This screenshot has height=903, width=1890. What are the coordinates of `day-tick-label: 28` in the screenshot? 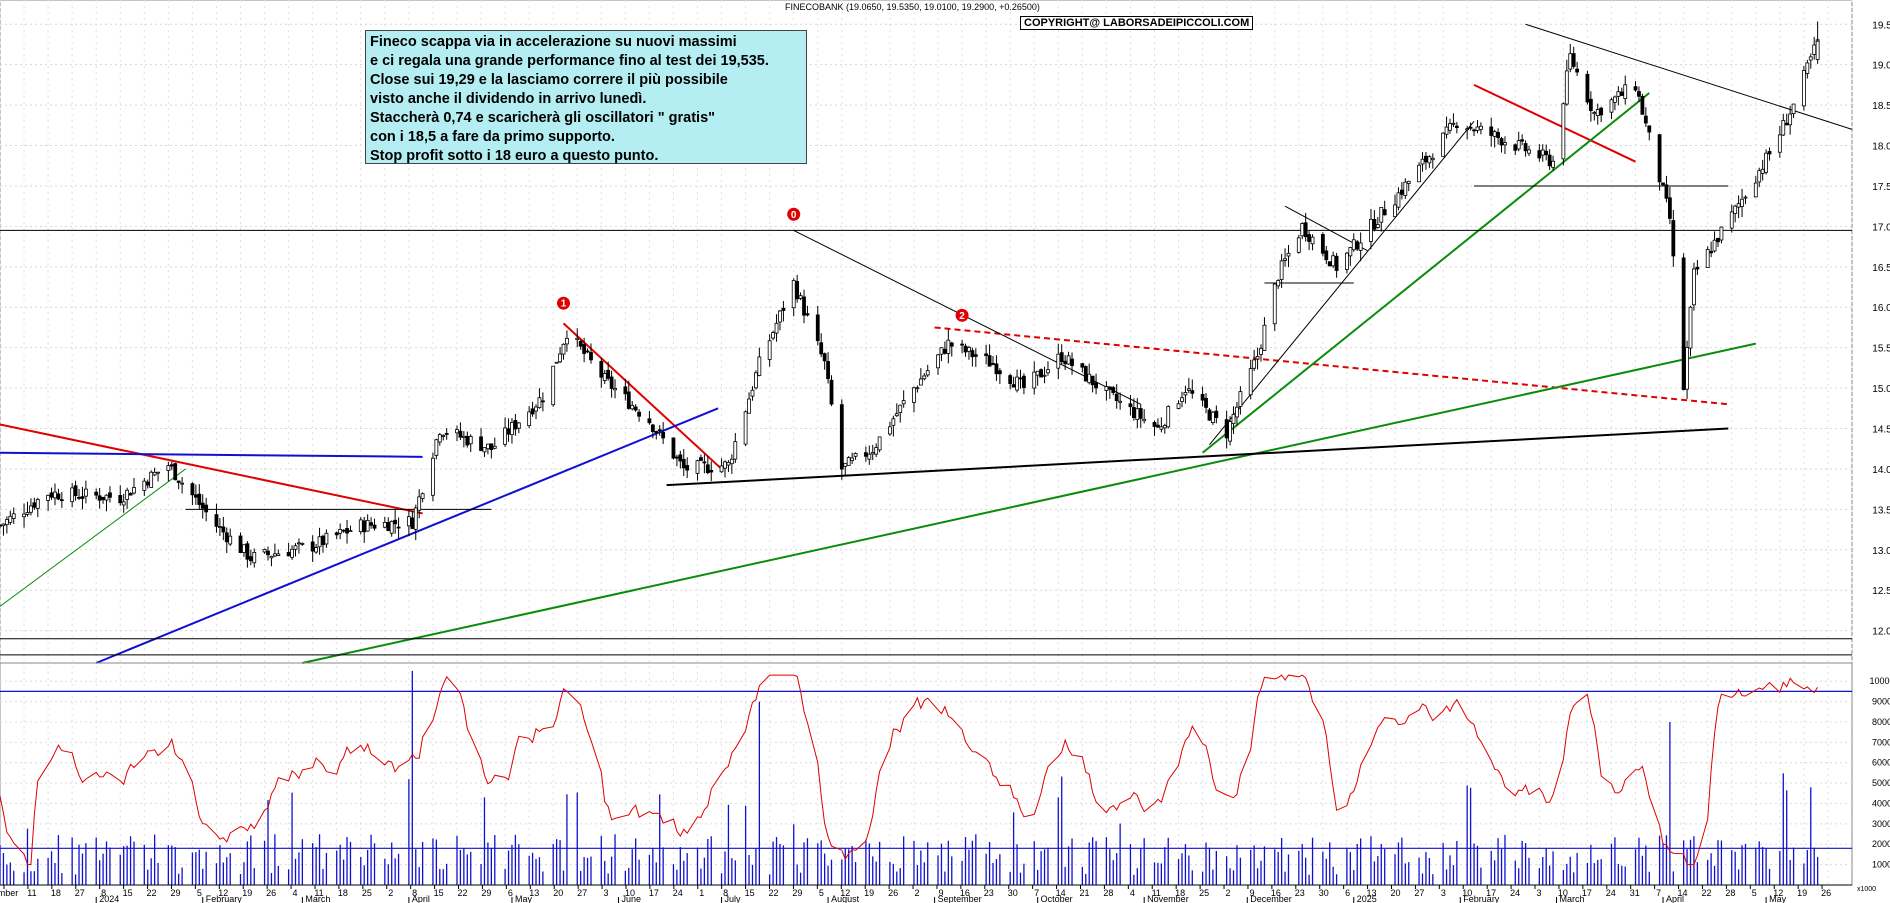 It's located at (1108, 893).